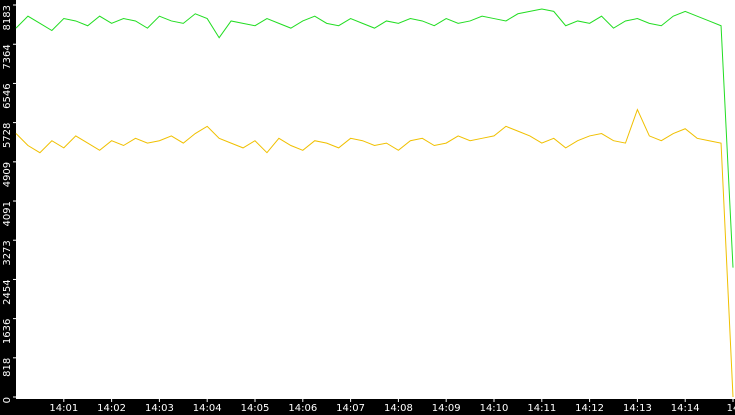 The image size is (735, 415). I want to click on x-tick-label: 14:02, so click(111, 408).